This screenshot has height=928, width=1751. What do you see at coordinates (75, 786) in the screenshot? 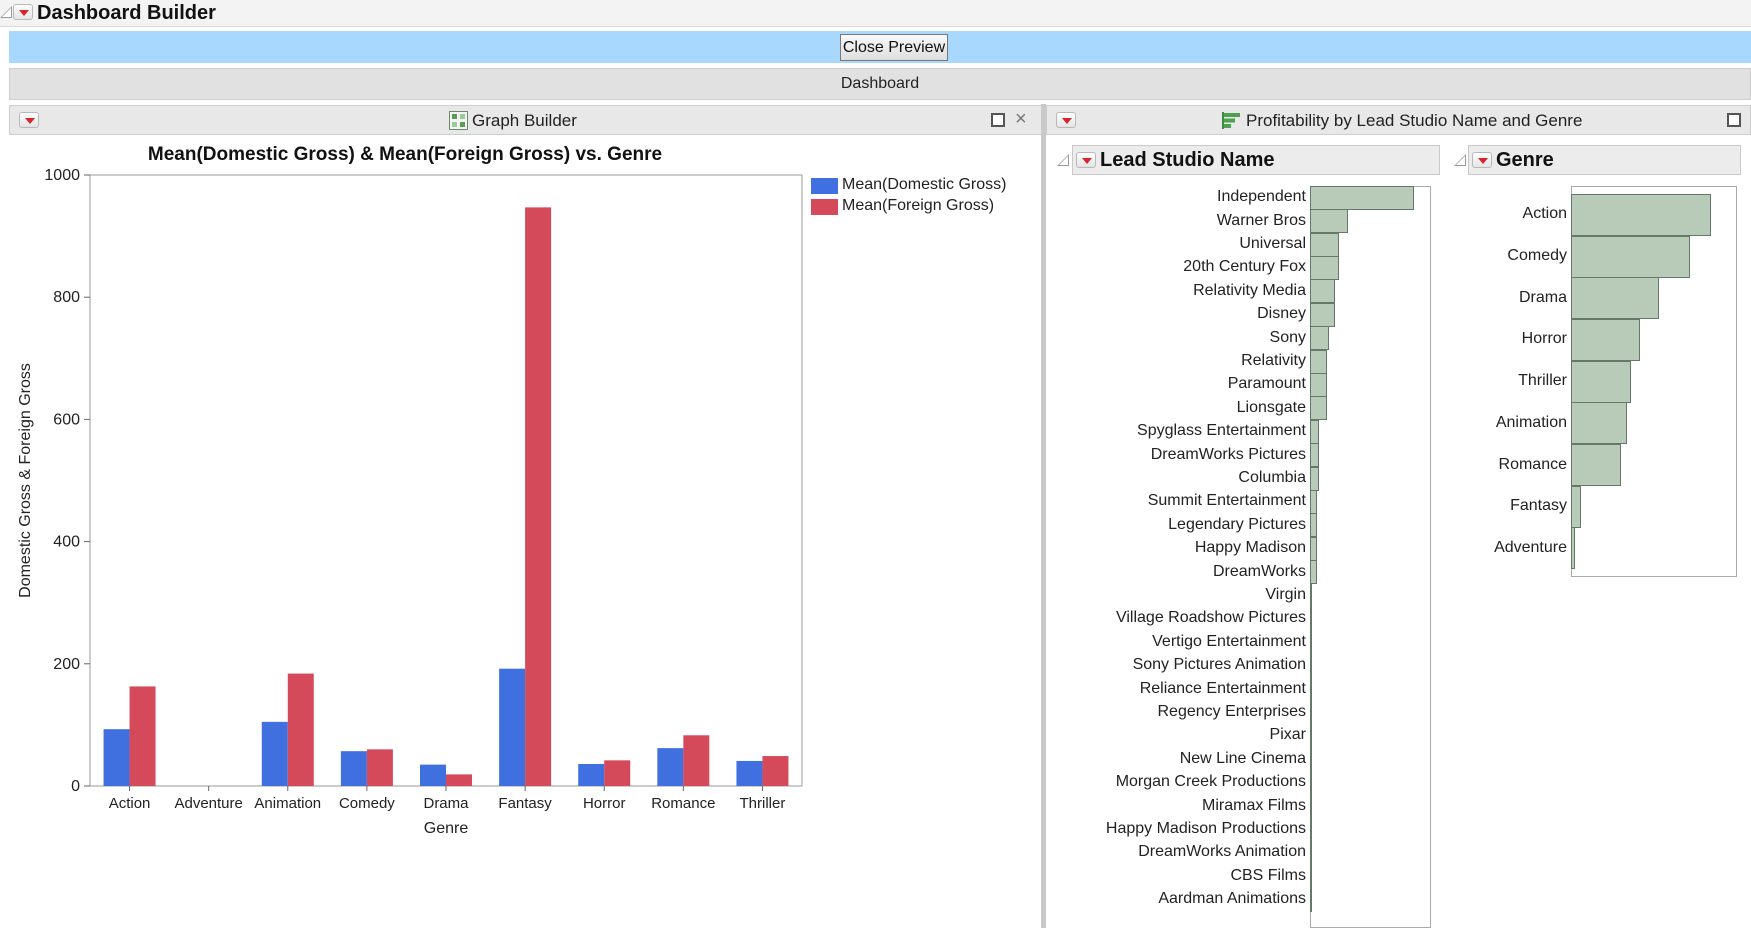
I see `y-tick-label: 0` at bounding box center [75, 786].